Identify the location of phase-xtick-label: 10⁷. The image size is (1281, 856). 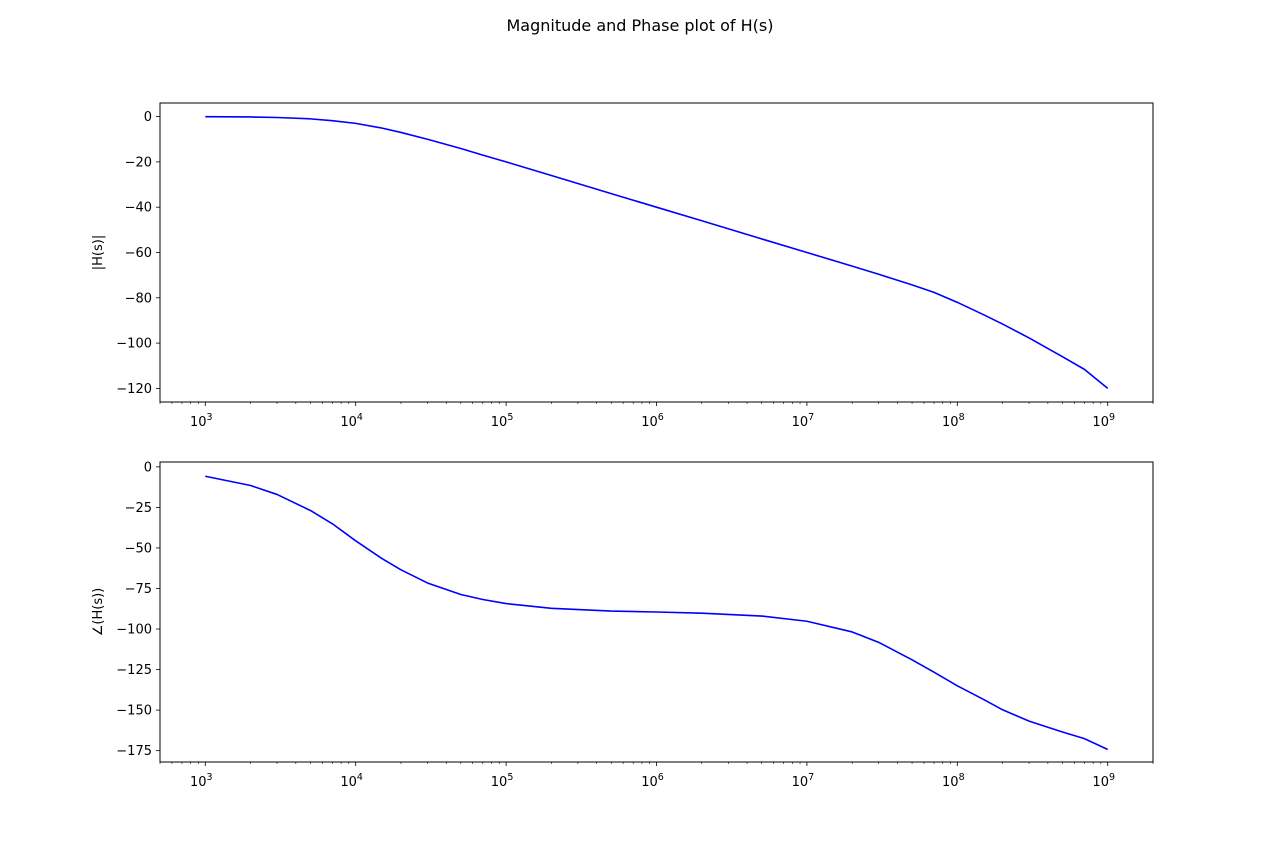
(803, 781).